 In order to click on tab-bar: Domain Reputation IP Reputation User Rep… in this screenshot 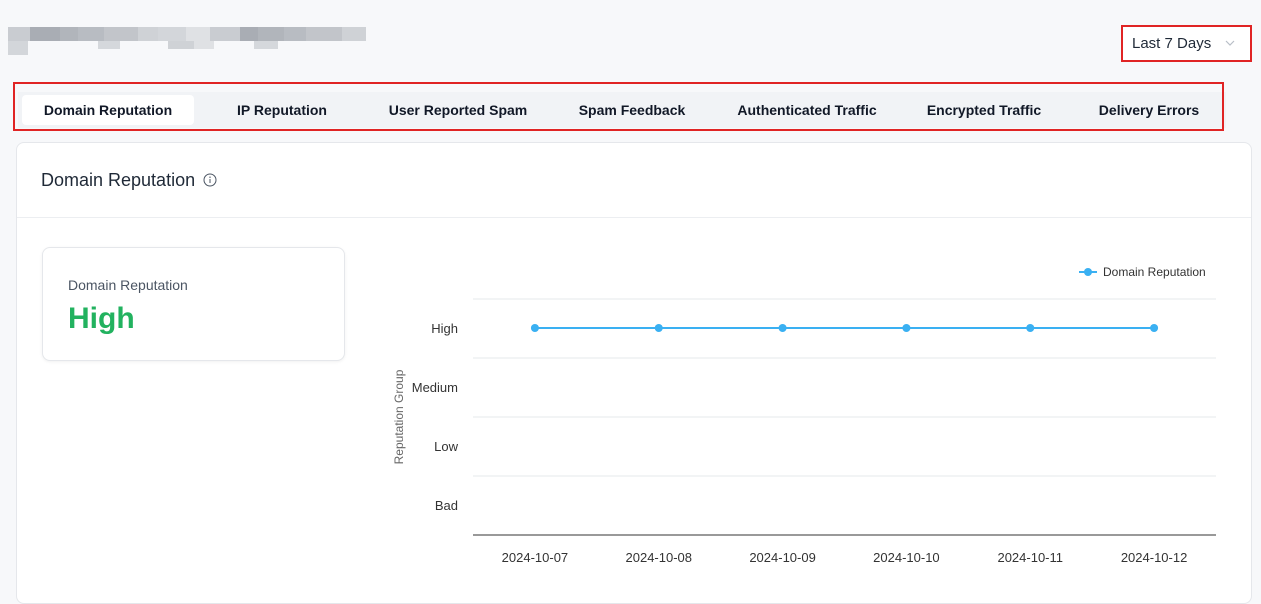, I will do `click(622, 110)`.